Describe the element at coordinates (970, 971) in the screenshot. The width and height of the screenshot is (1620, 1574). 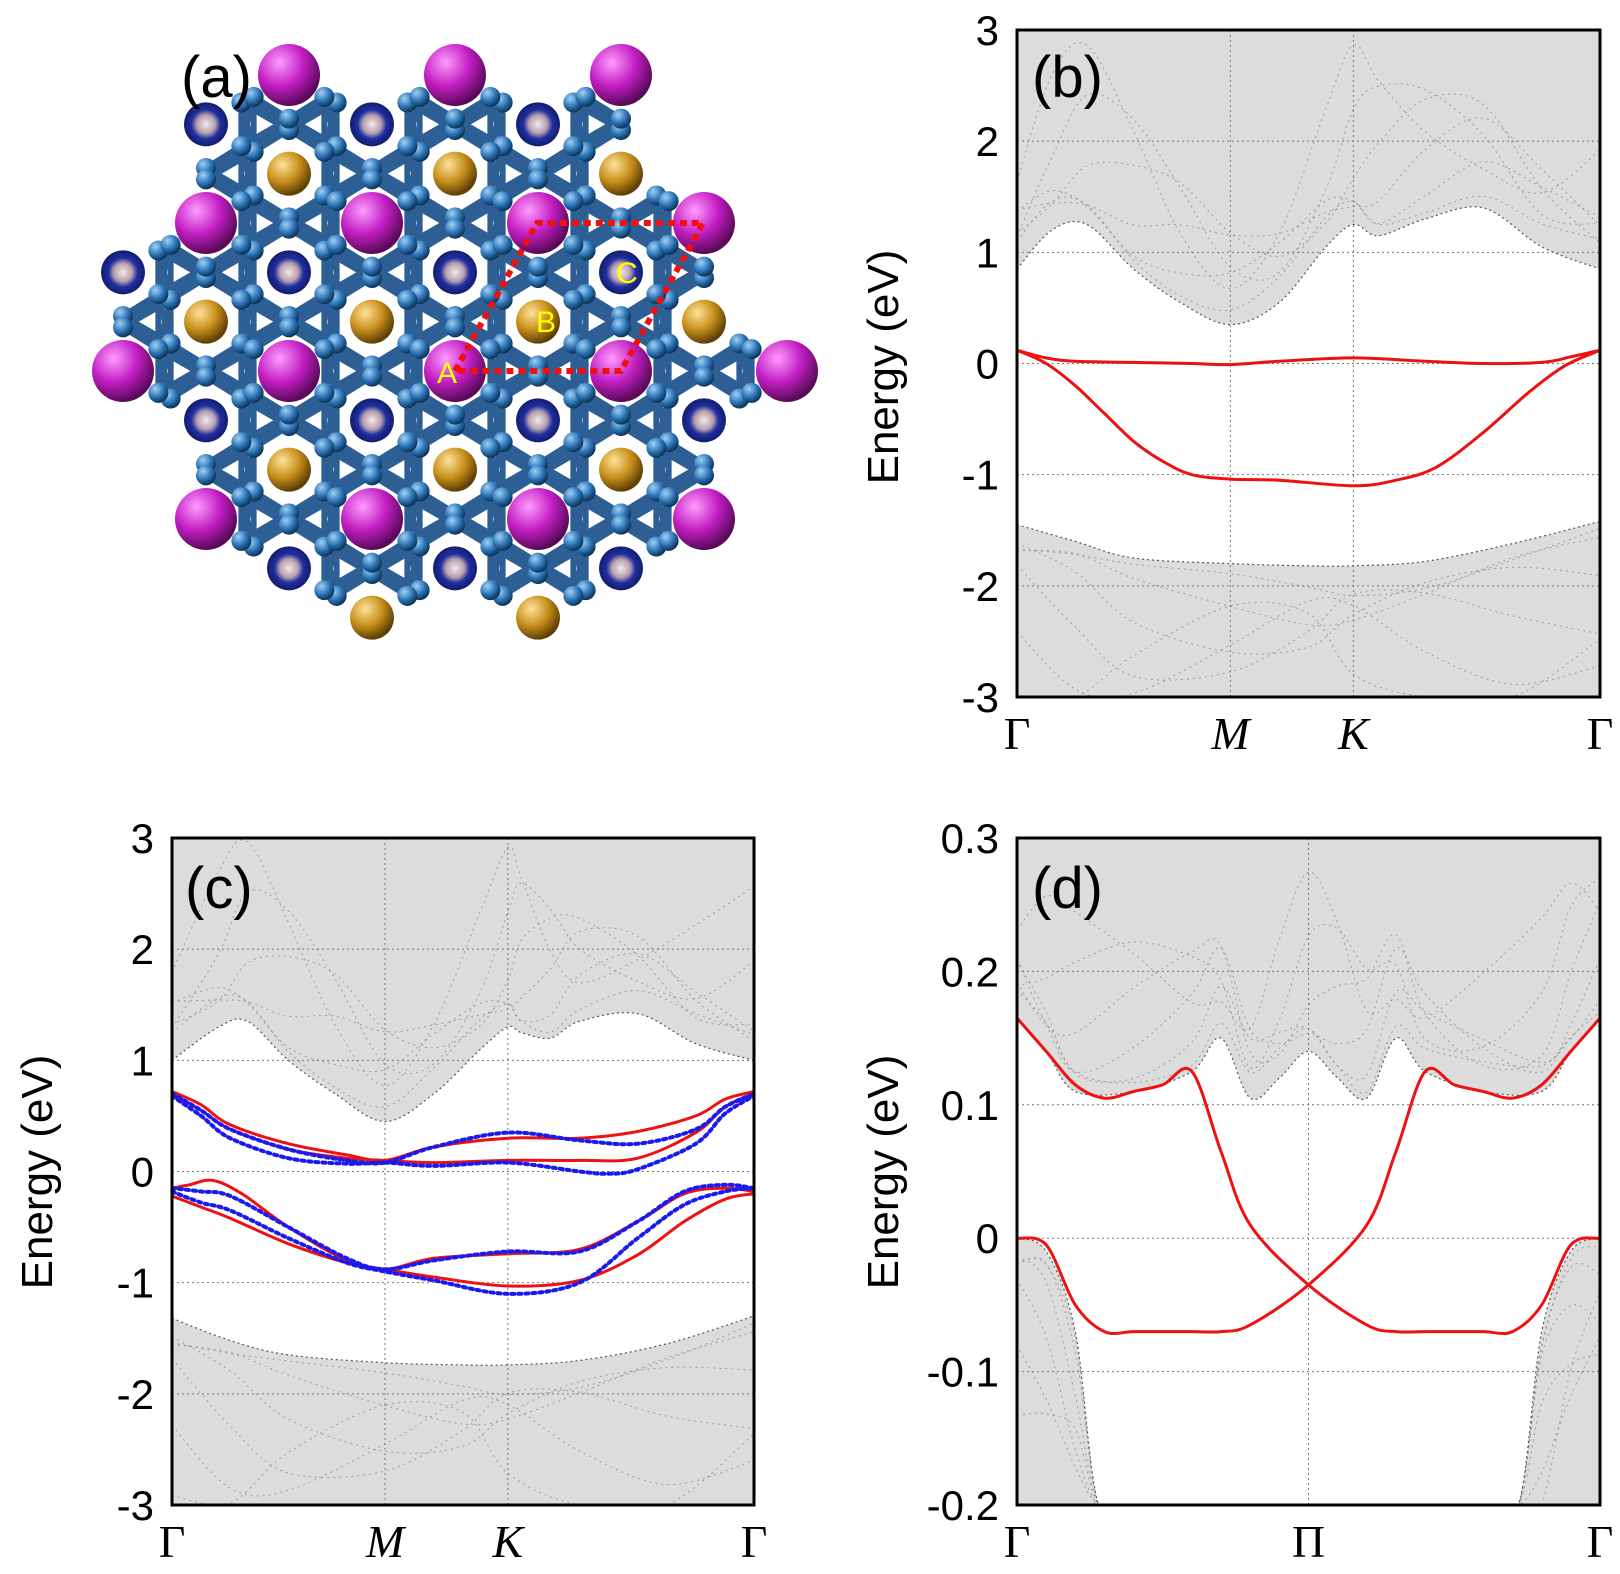
I see `y-tick-label: 0.2` at that location.